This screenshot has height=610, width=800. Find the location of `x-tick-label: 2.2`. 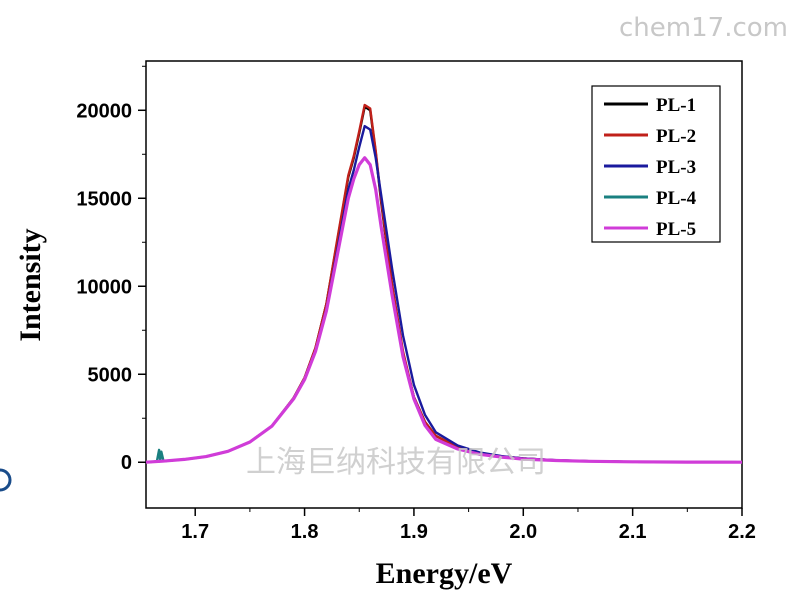

x-tick-label: 2.2 is located at coordinates (742, 532).